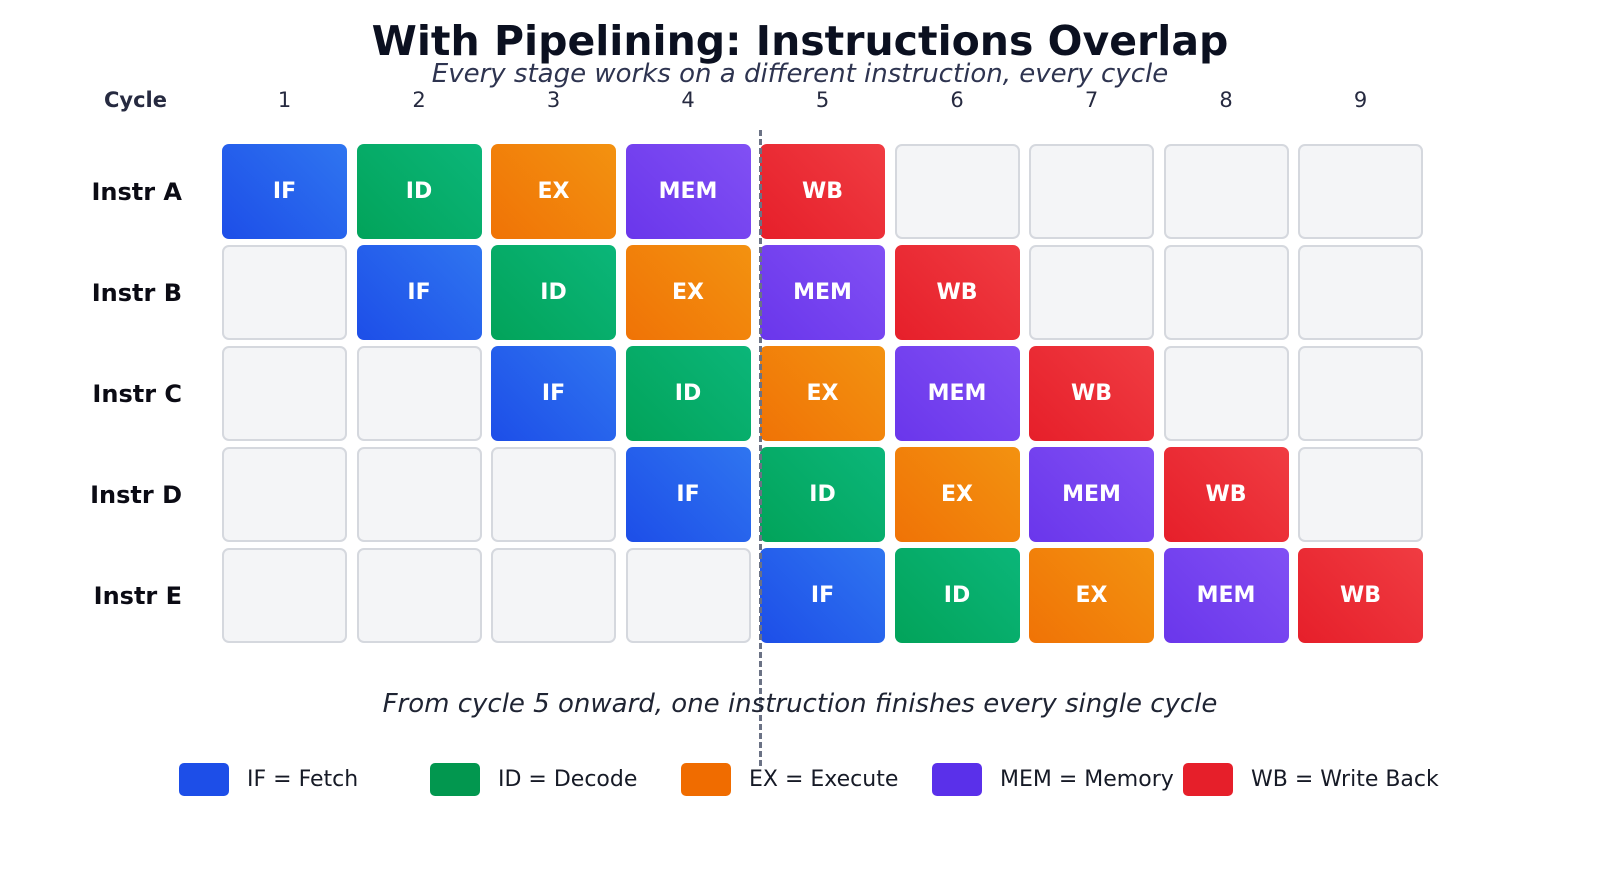 The image size is (1600, 876). Describe the element at coordinates (1091, 100) in the screenshot. I see `cycle-number: 7` at that location.